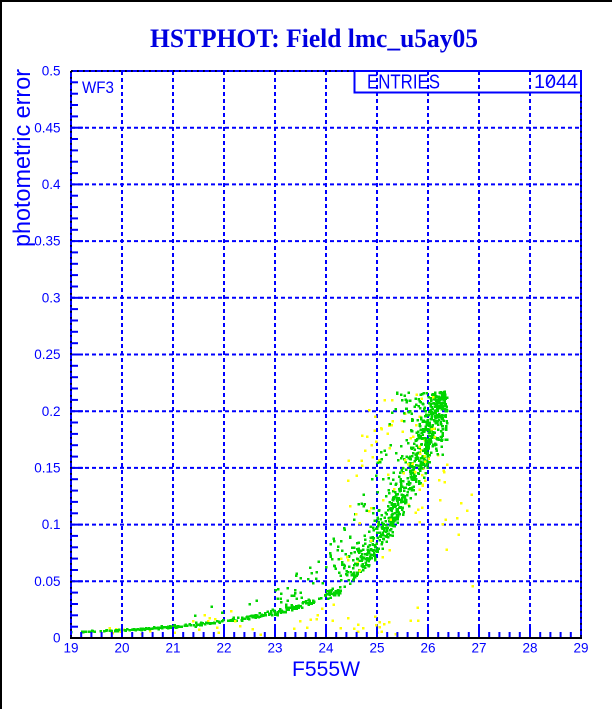 This screenshot has width=612, height=709. What do you see at coordinates (98, 88) in the screenshot?
I see `svg-text: WF3` at bounding box center [98, 88].